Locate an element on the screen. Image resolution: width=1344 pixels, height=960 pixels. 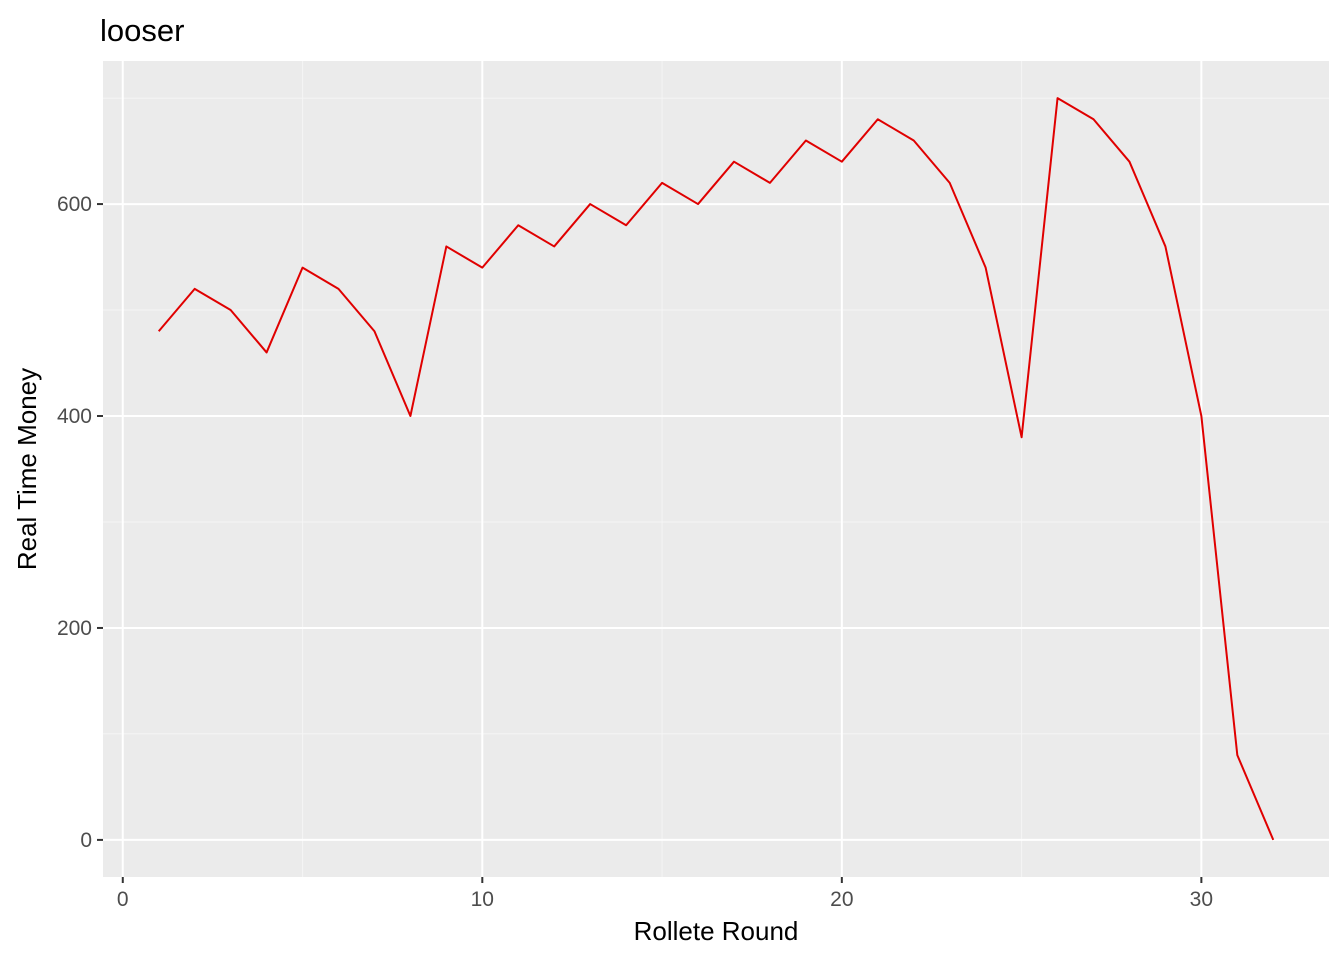
x-tick-label: 10 is located at coordinates (482, 899).